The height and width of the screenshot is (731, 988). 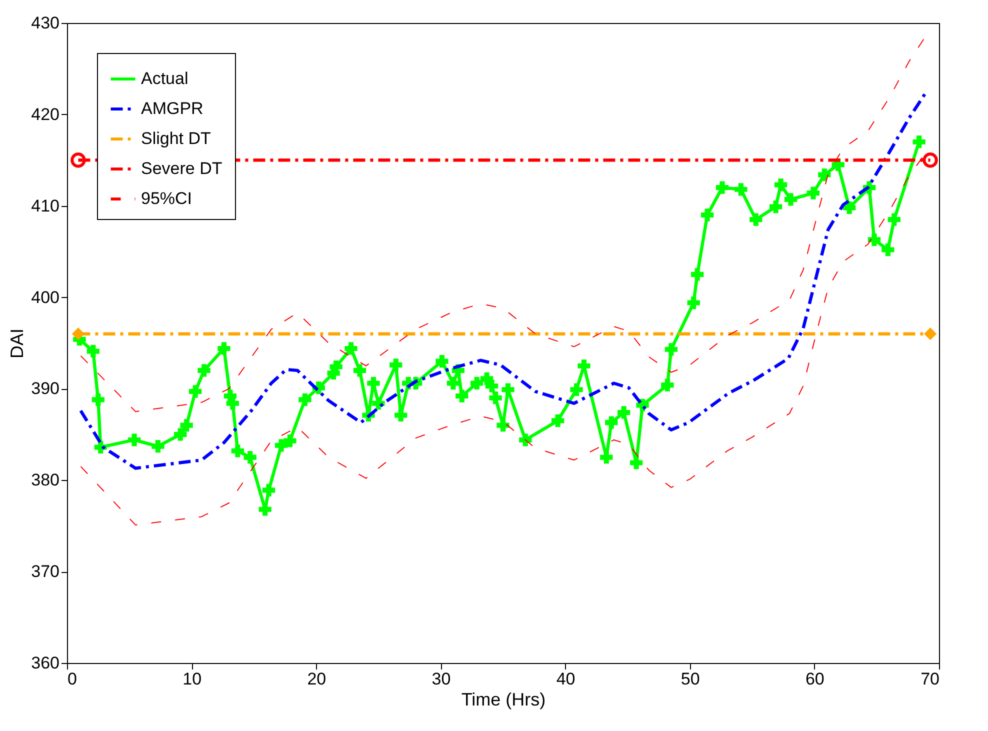 What do you see at coordinates (45, 297) in the screenshot?
I see `y-tick-label: 400` at bounding box center [45, 297].